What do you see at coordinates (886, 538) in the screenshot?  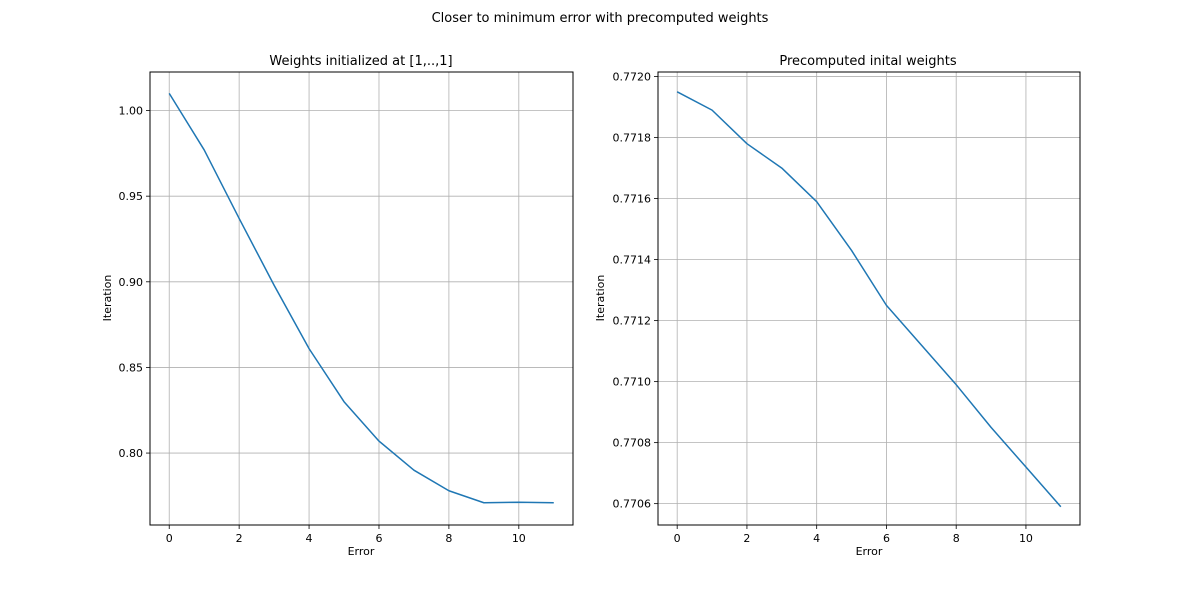 I see `right-chart-x-tick-label: 6` at bounding box center [886, 538].